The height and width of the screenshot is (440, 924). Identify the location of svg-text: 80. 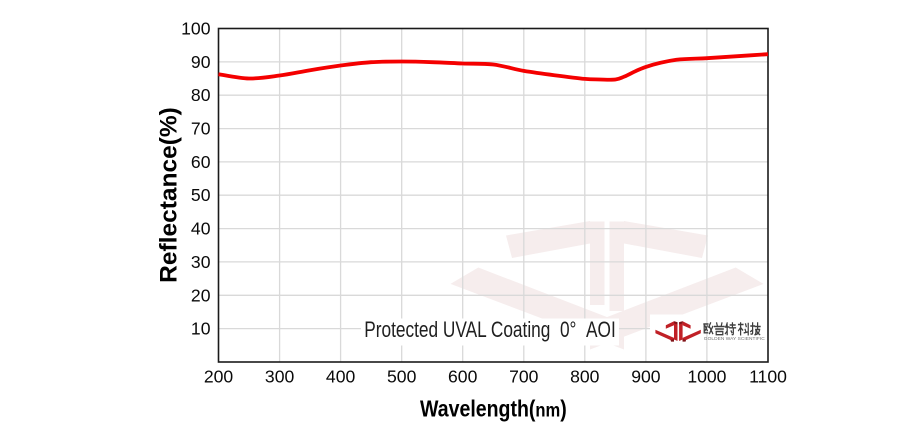
(201, 95).